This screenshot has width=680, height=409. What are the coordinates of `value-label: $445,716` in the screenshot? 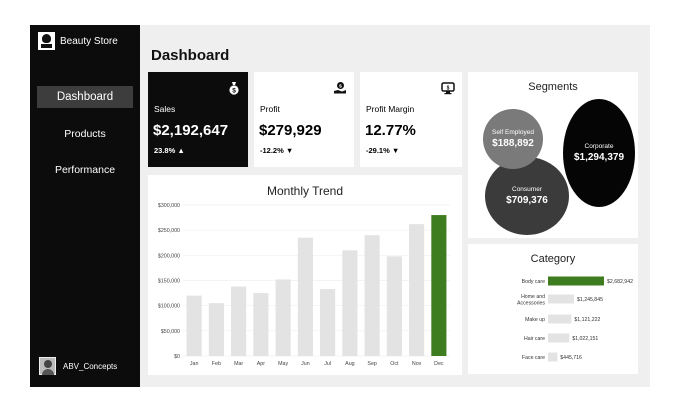 It's located at (571, 358).